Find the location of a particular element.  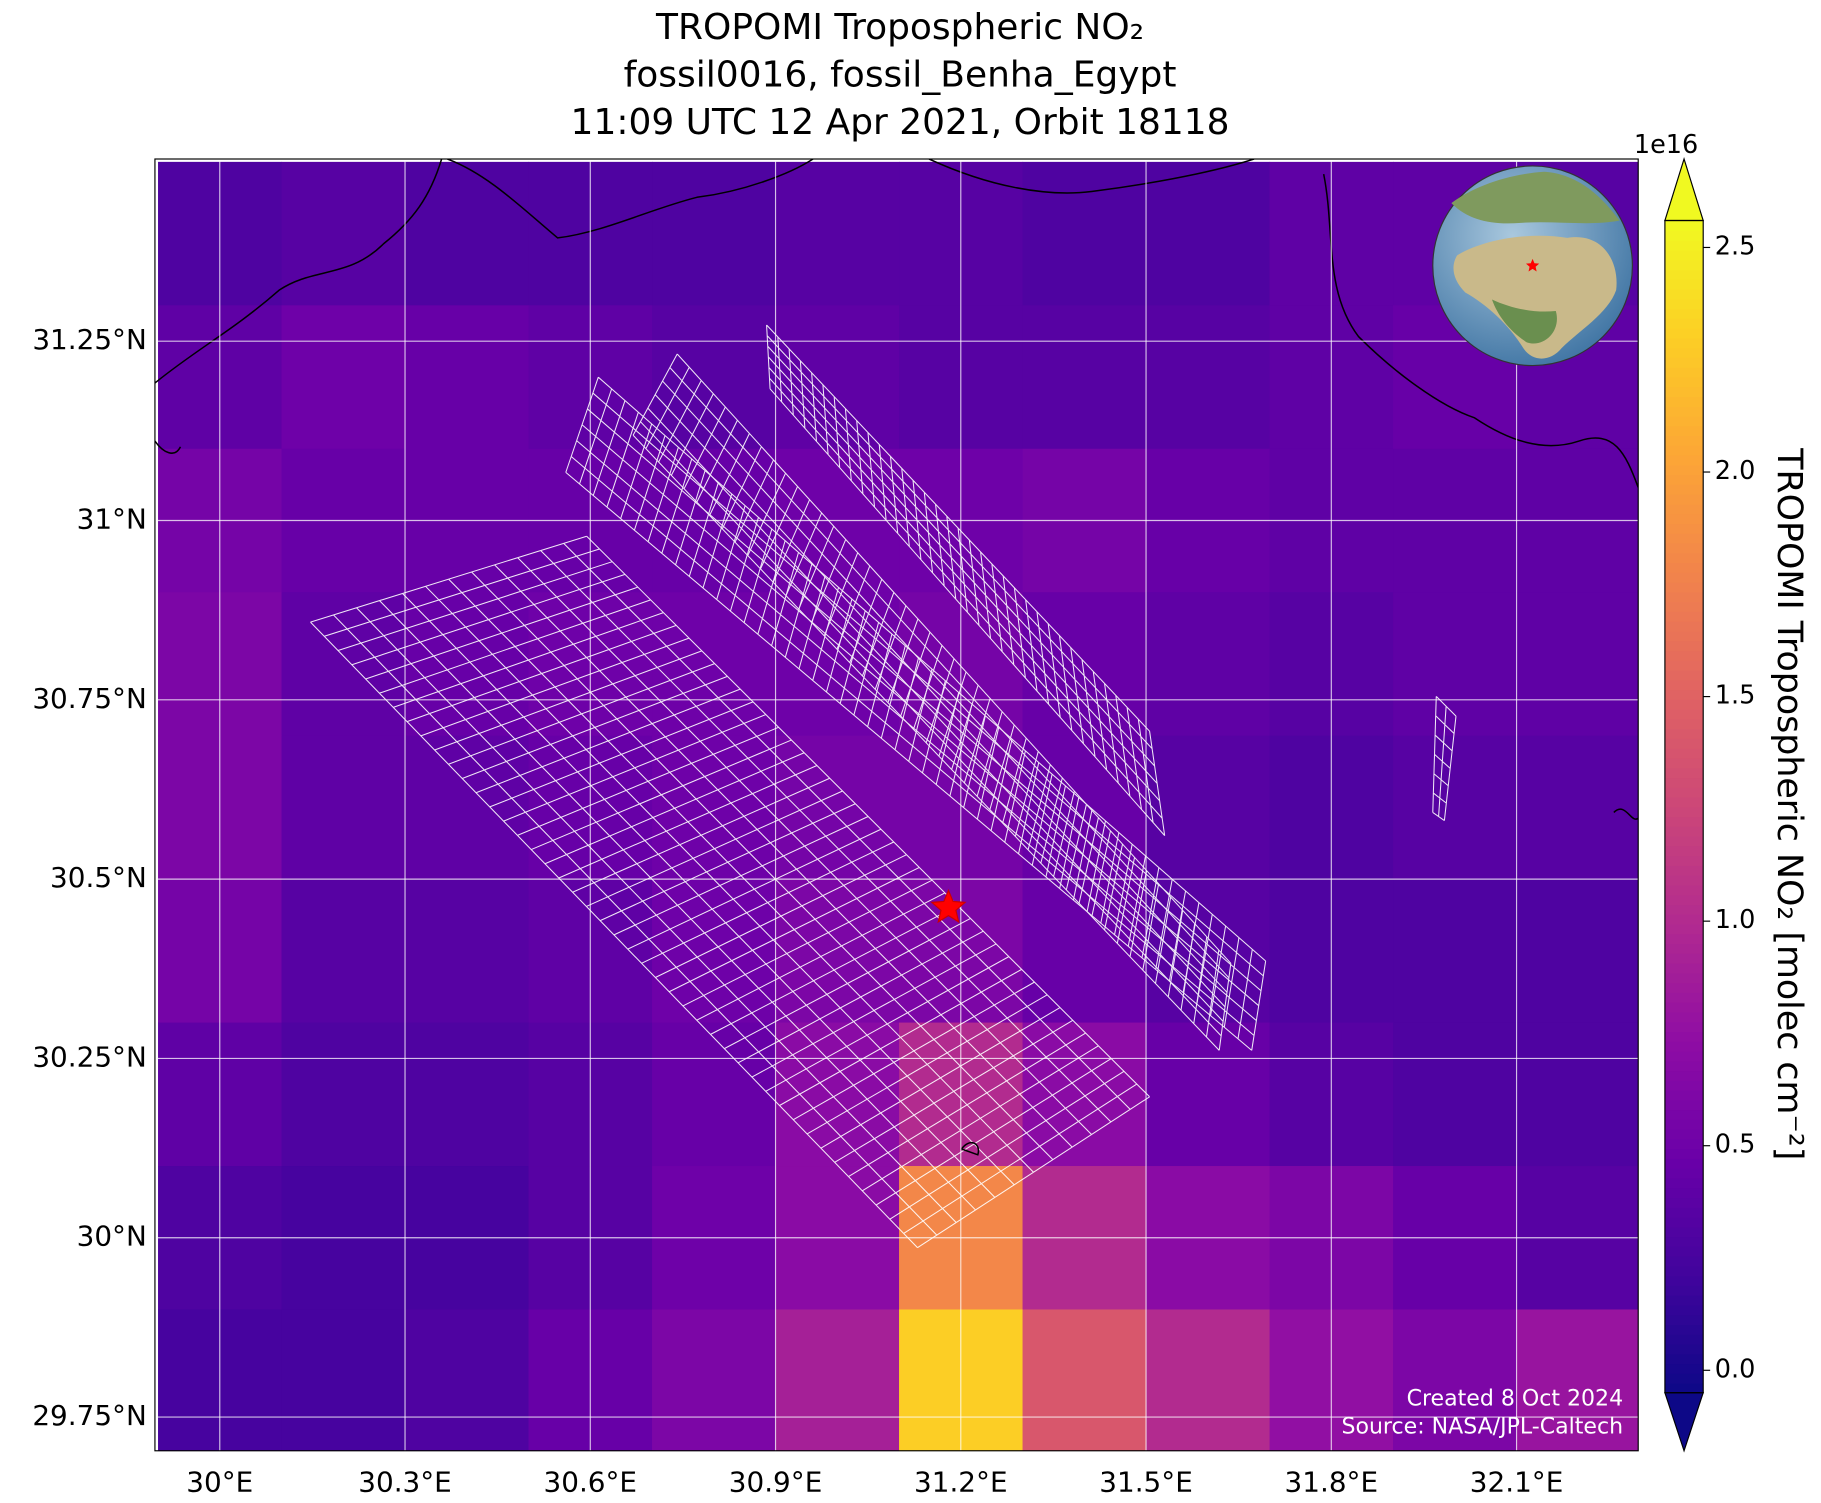

x-tick-label: 30°E is located at coordinates (219, 1481).